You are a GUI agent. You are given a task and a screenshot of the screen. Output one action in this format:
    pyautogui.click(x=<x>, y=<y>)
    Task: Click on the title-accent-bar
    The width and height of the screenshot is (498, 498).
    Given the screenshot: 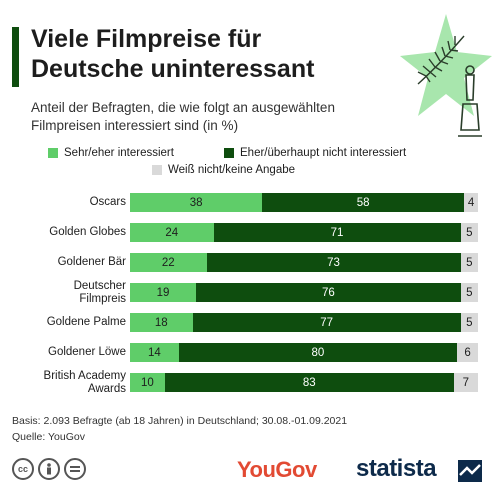 What is the action you would take?
    pyautogui.click(x=15, y=57)
    